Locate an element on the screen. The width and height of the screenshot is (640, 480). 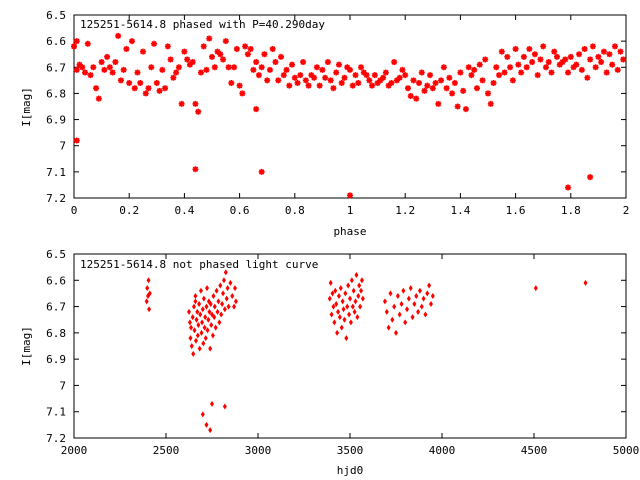
y-tick-label: 6.6 is located at coordinates (56, 41).